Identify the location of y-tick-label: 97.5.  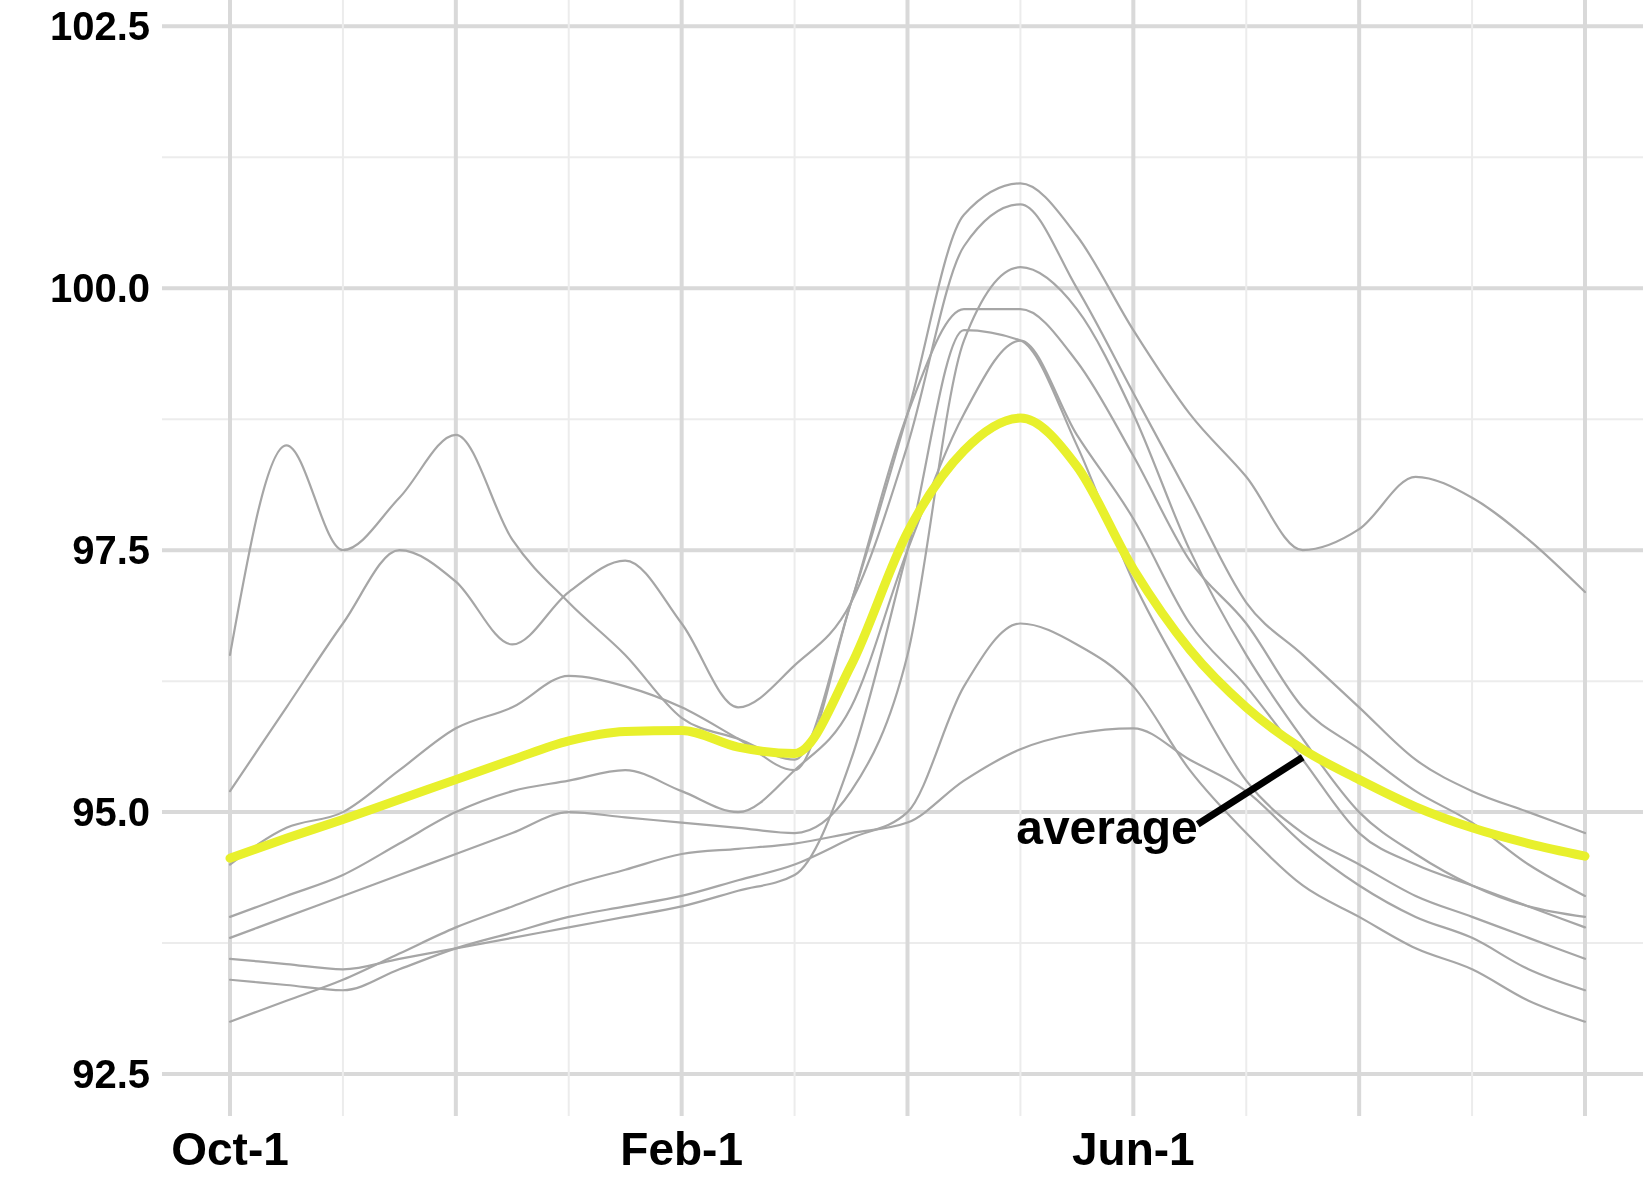
(111, 550).